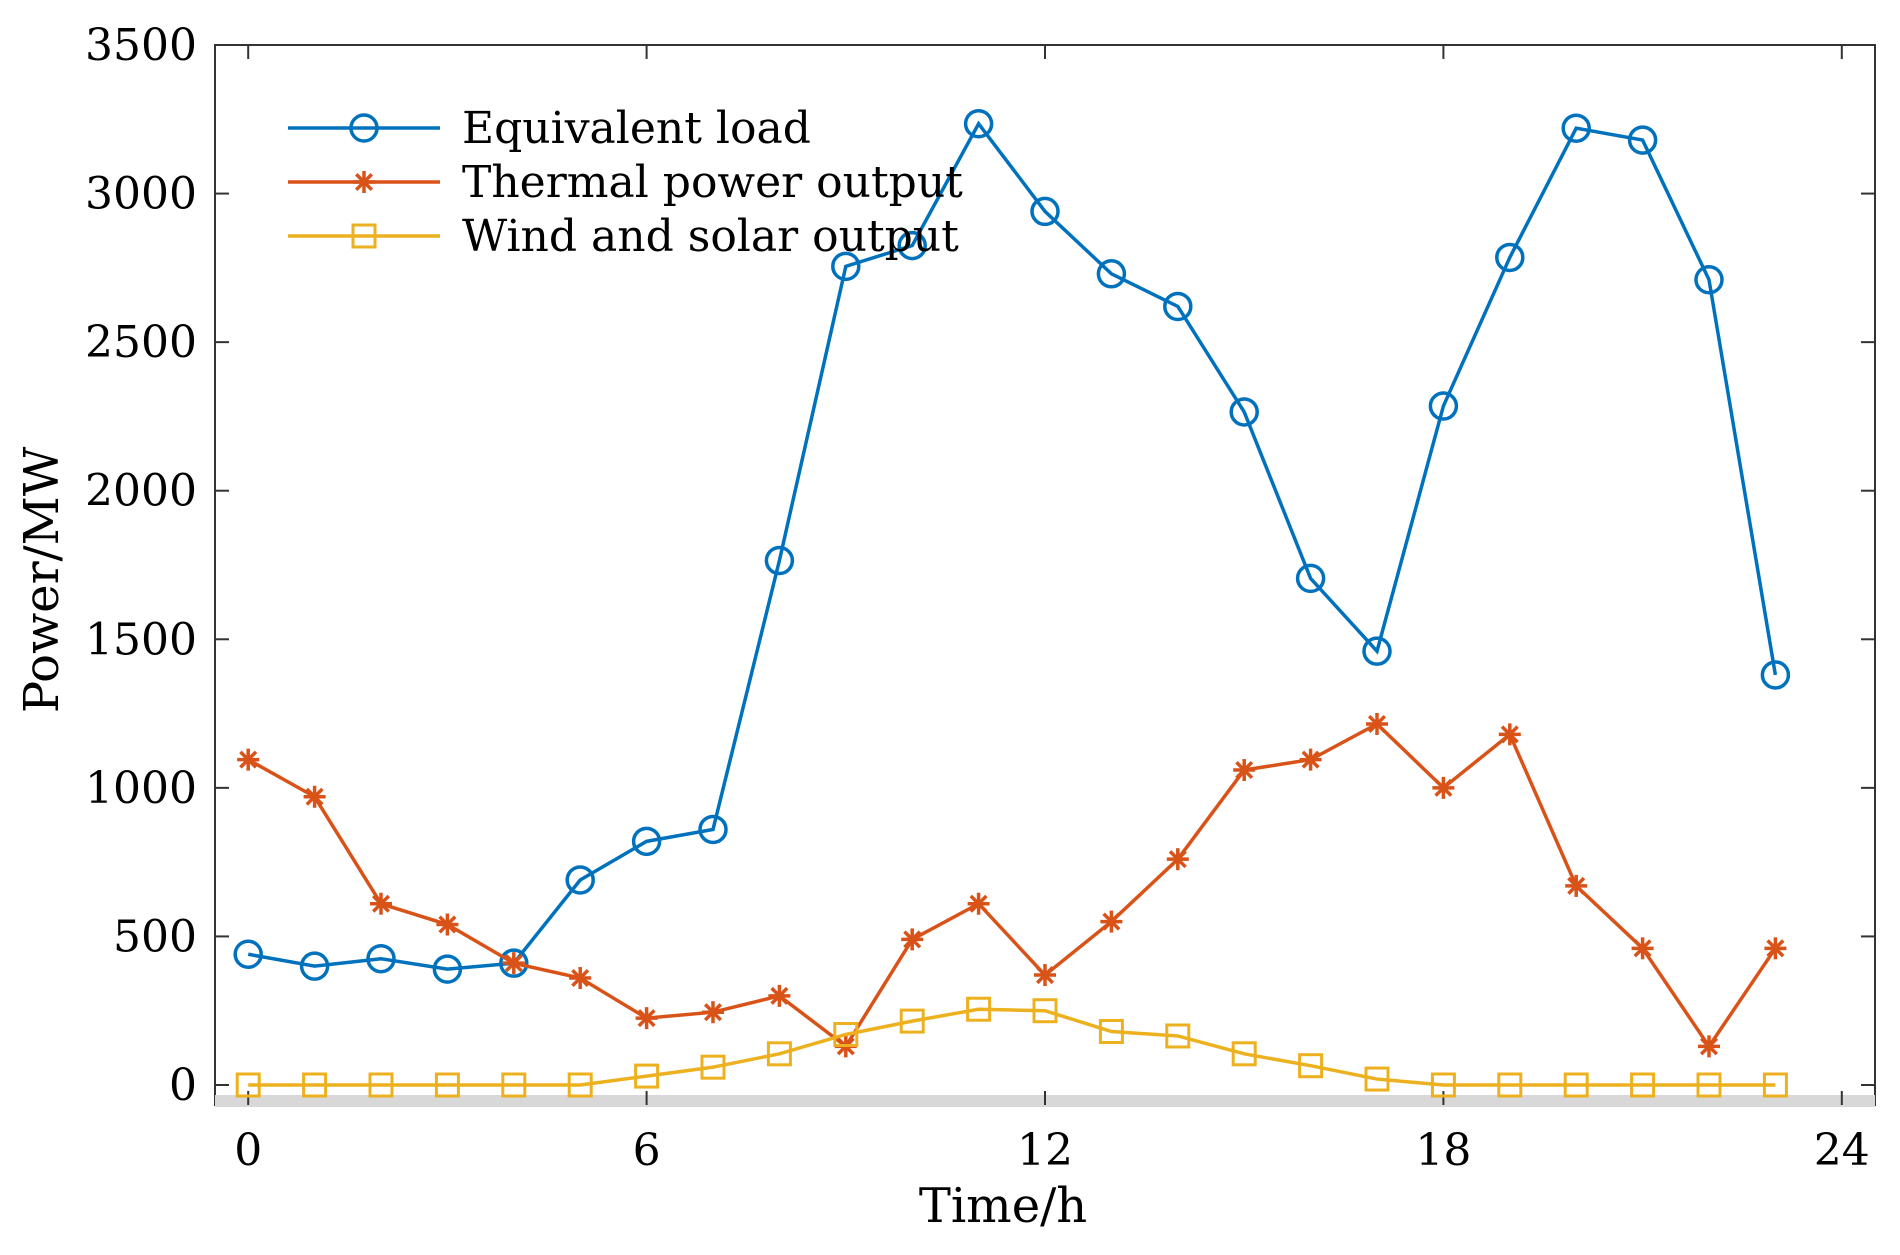 Image resolution: width=1900 pixels, height=1255 pixels. What do you see at coordinates (1011, 1047) in the screenshot?
I see `series-wind-and-solar-output` at bounding box center [1011, 1047].